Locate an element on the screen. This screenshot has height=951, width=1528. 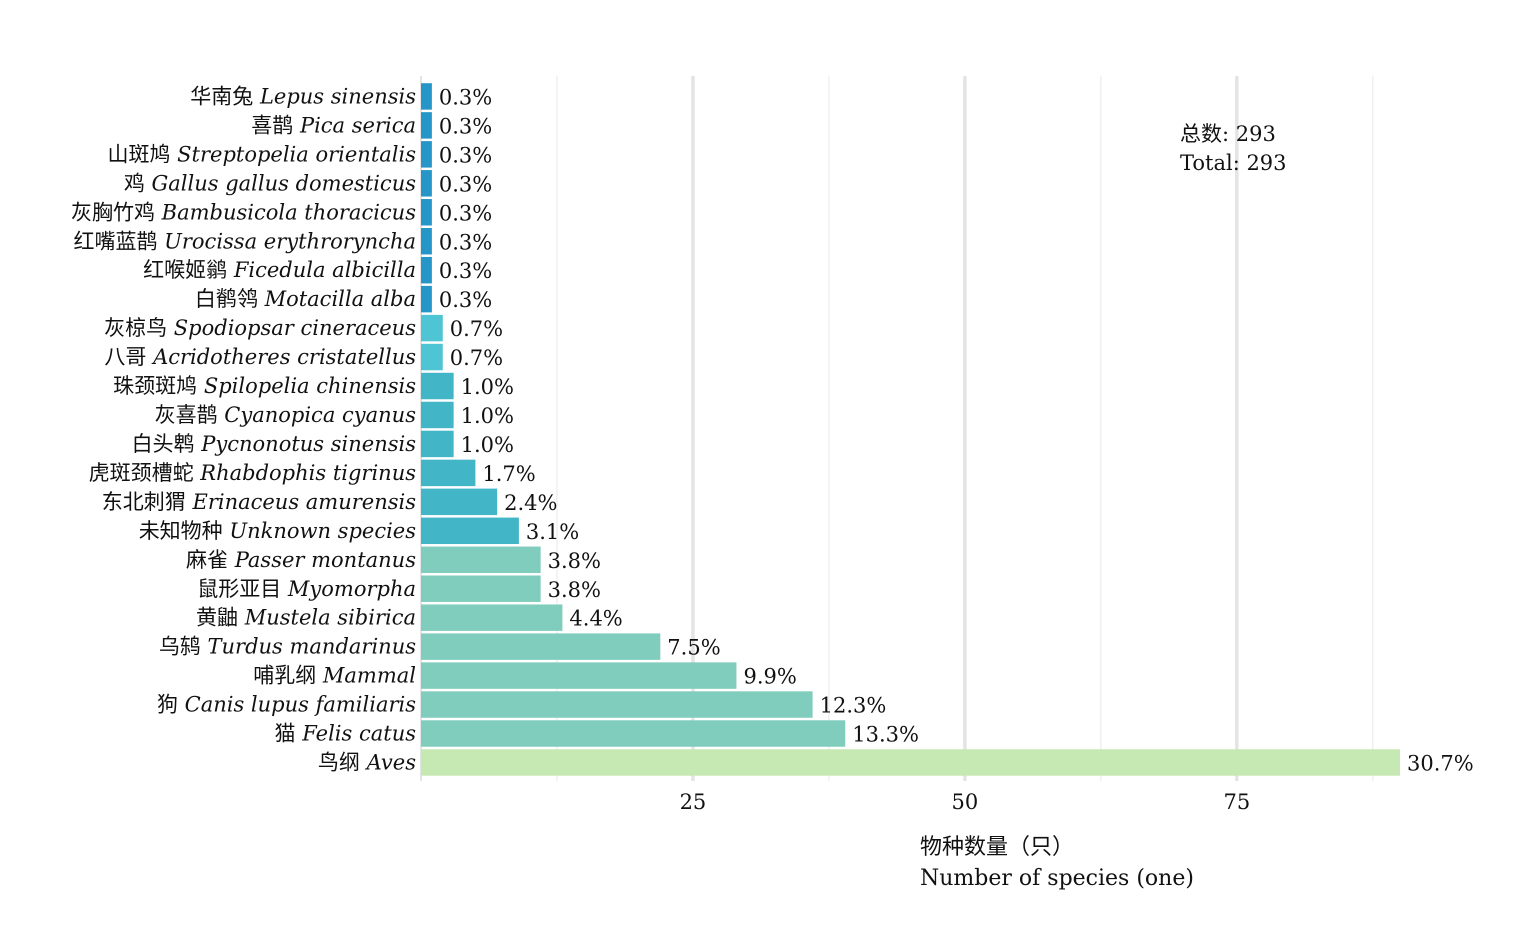
category-label: 八哥 Acridotheres cristatellus is located at coordinates (260, 357).